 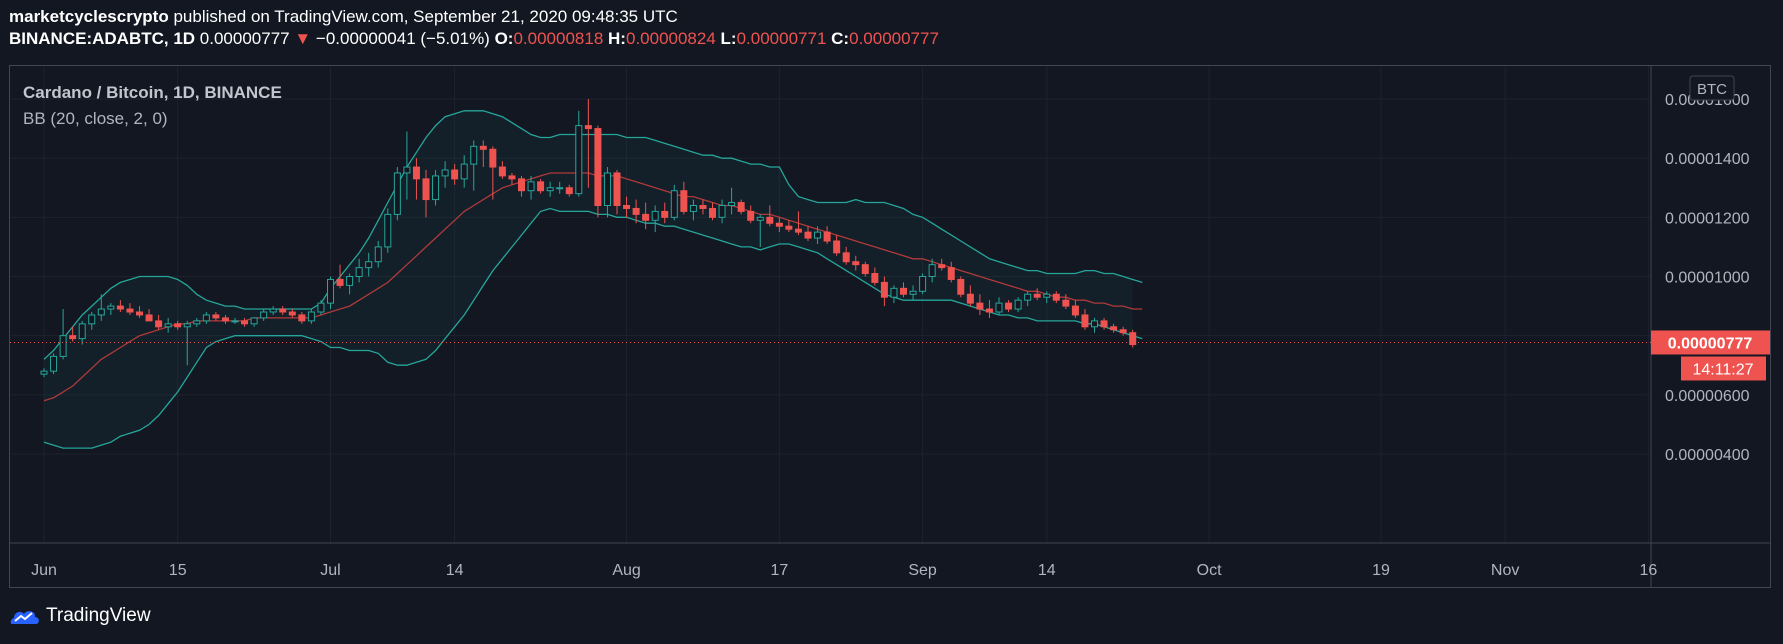 I want to click on x-tick-label: Jul, so click(x=330, y=570).